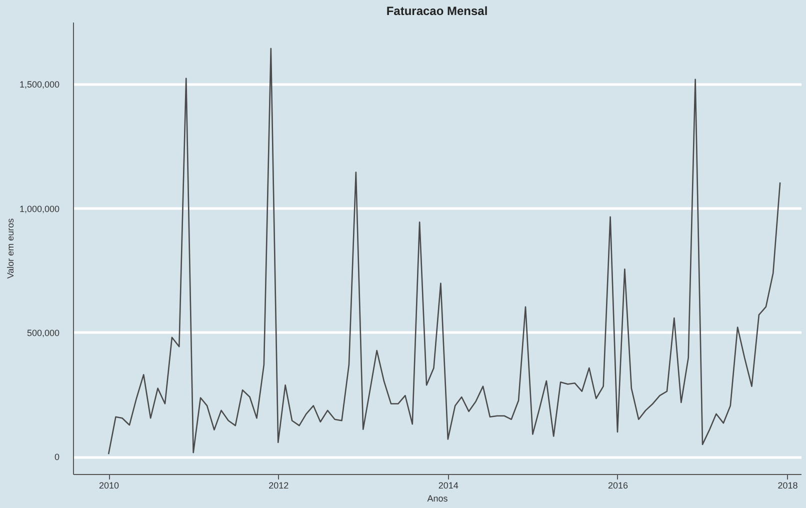  What do you see at coordinates (448, 485) in the screenshot?
I see `x-tick-label: 2014` at bounding box center [448, 485].